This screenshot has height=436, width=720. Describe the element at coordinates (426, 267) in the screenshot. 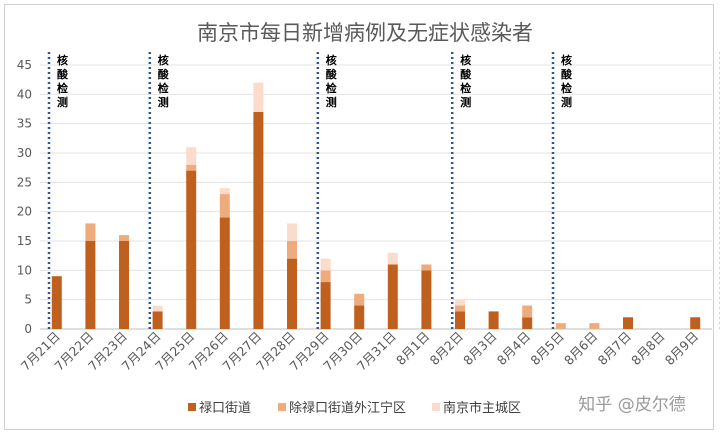

I see `bar-2-8月1日` at that location.